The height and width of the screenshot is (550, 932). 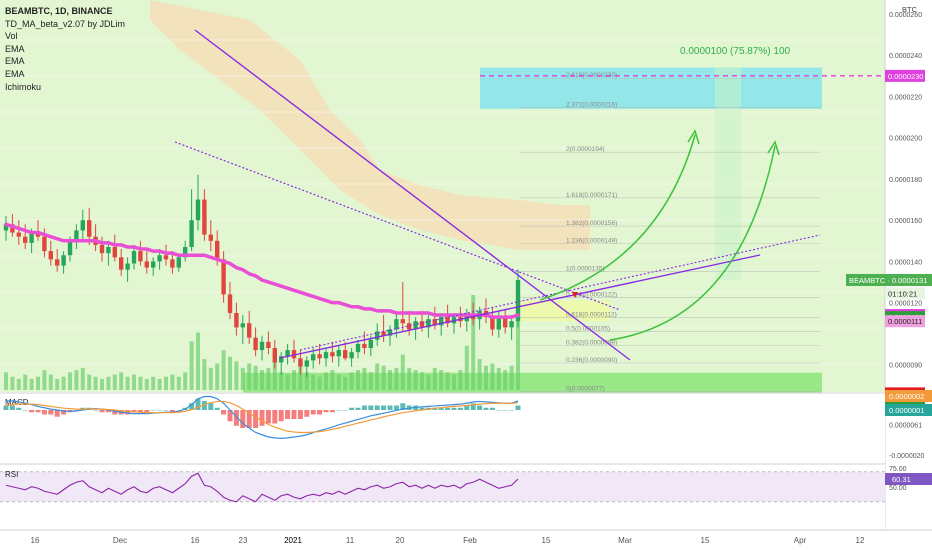 What do you see at coordinates (905, 139) in the screenshot?
I see `y-axis-tick: 0.0000200` at bounding box center [905, 139].